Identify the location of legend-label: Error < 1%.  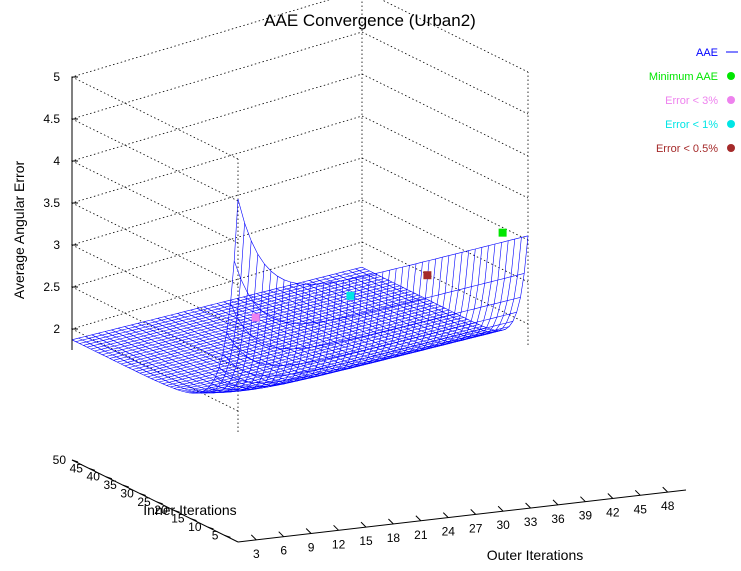
(691, 125).